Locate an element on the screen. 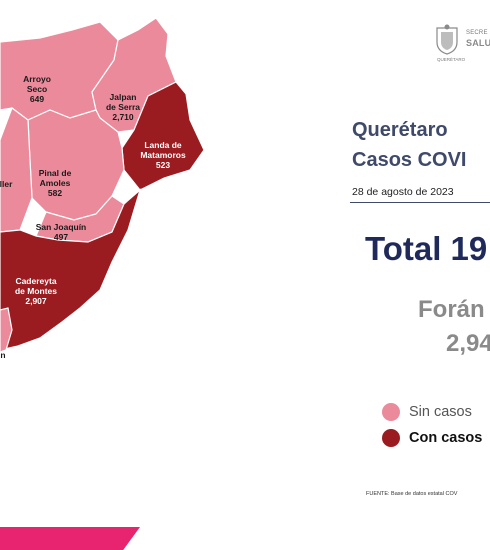 Image resolution: width=490 pixels, height=550 pixels. legend-item-con-casos: Con casos is located at coordinates (432, 438).